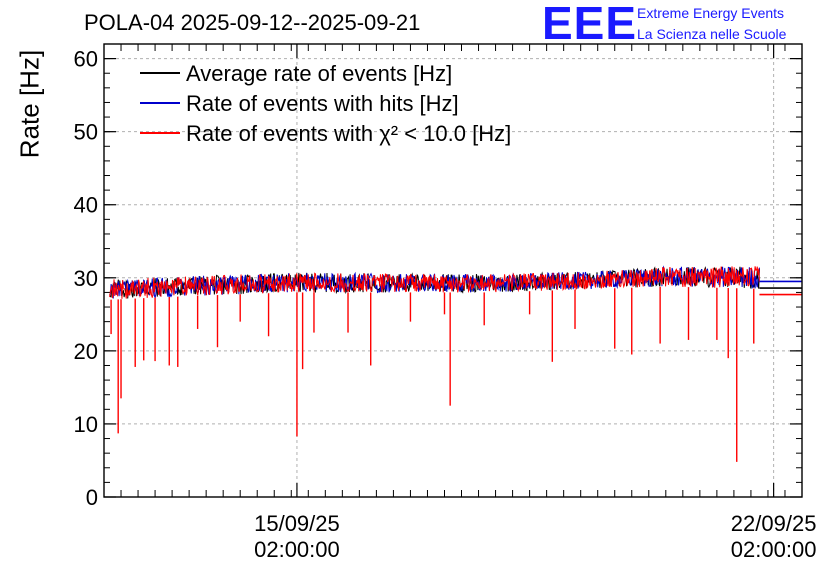  What do you see at coordinates (774, 523) in the screenshot?
I see `x-tick-date-label: 22/09/25` at bounding box center [774, 523].